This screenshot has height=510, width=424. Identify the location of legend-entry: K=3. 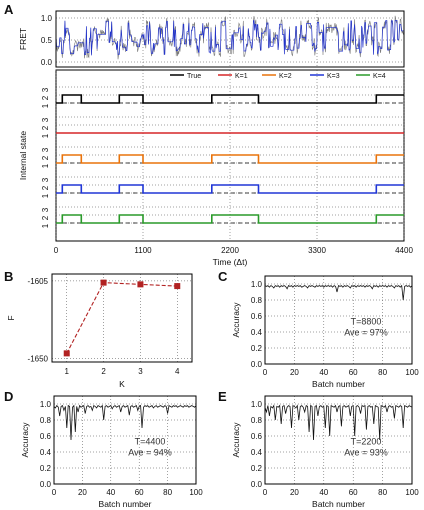
(333, 76).